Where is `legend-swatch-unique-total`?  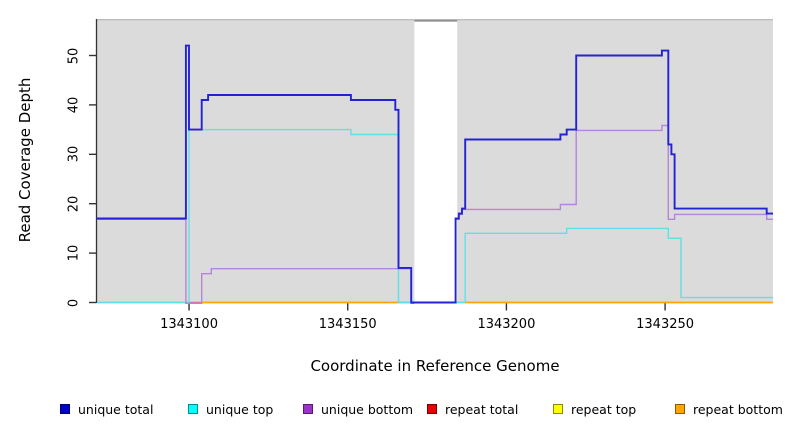 legend-swatch-unique-total is located at coordinates (65, 409).